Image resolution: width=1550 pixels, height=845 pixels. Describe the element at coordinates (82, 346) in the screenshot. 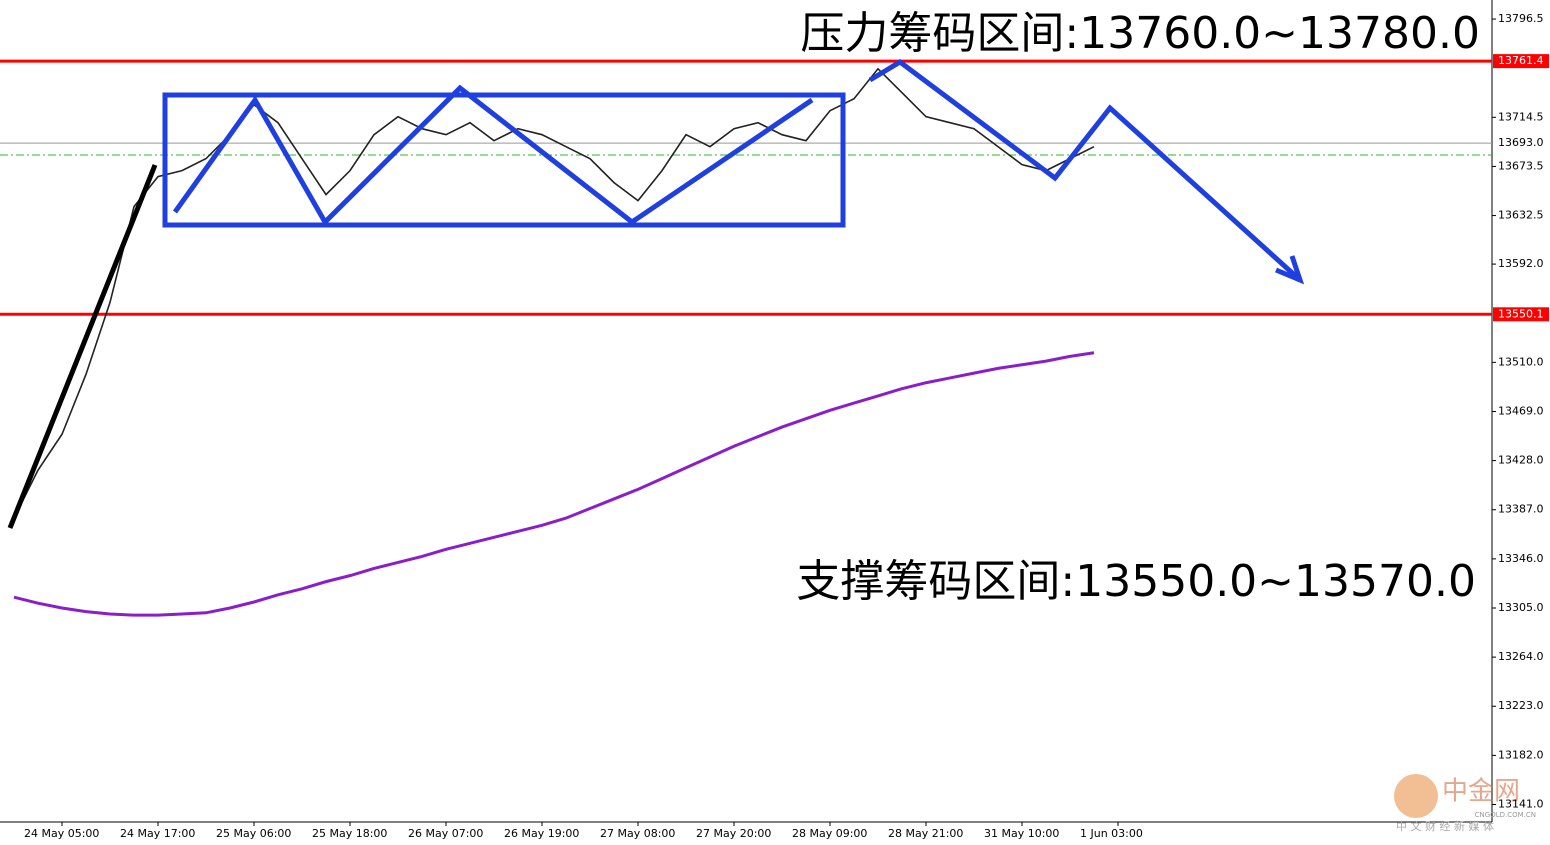

I see `trend-arrow` at that location.